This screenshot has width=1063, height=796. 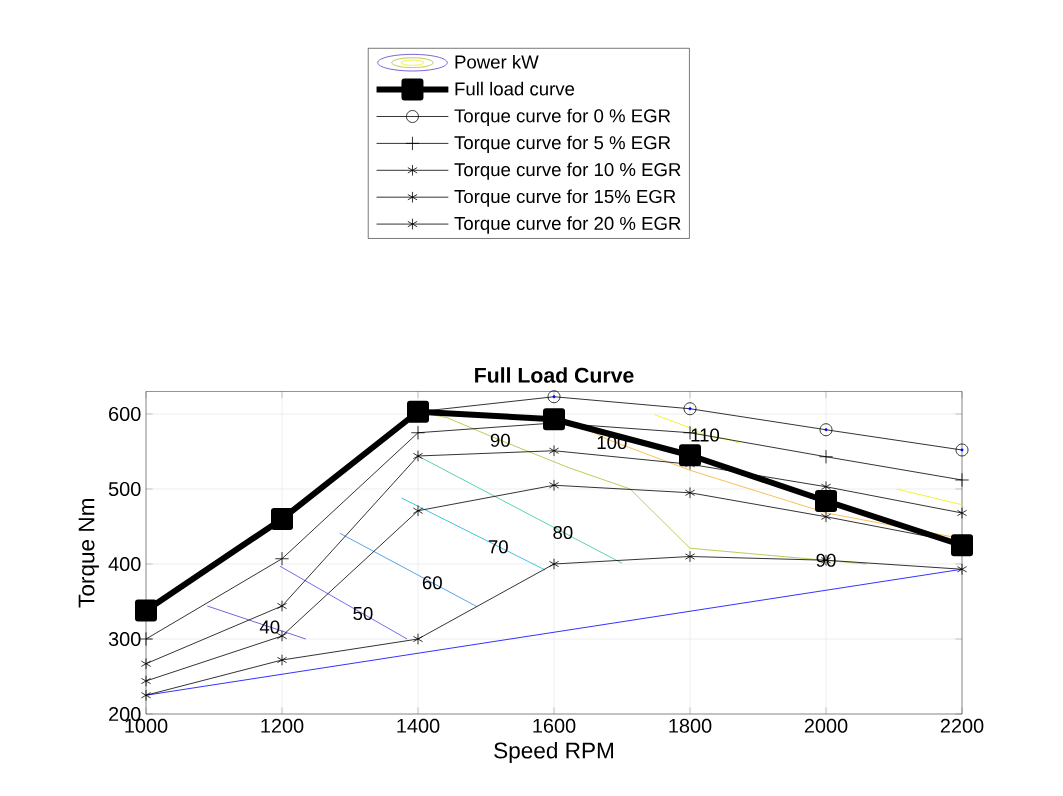 I want to click on annotation: 40, so click(x=269, y=627).